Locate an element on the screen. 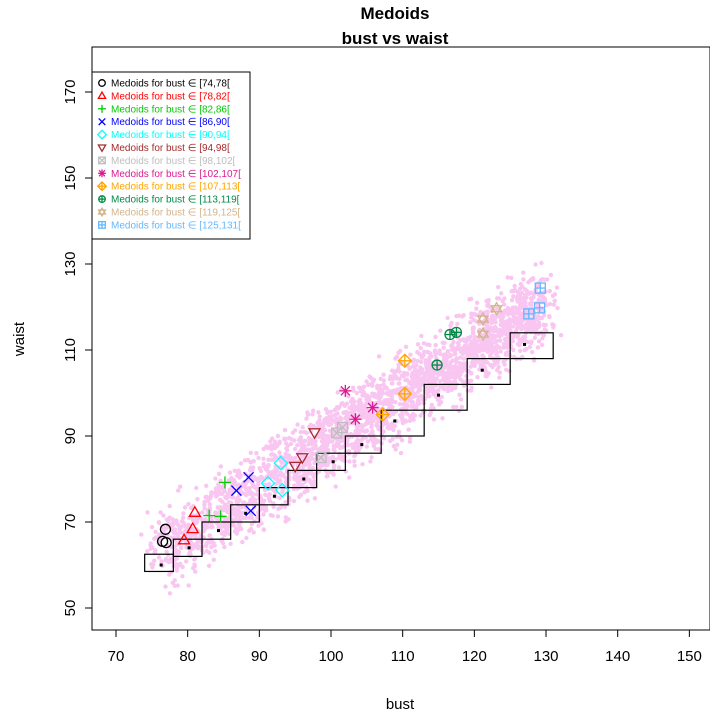 The width and height of the screenshot is (710, 717). y-axis: 50 70 90 110 130 150 170 is located at coordinates (77, 347).